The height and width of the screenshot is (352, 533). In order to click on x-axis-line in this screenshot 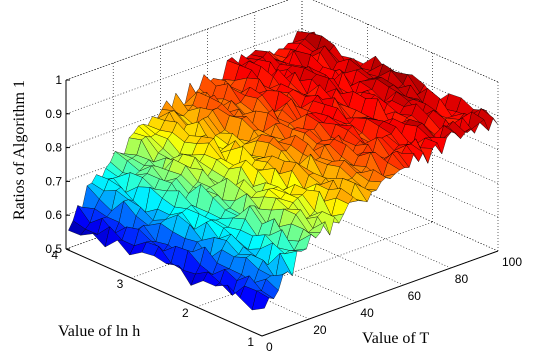, I will do `click(380, 293)`.